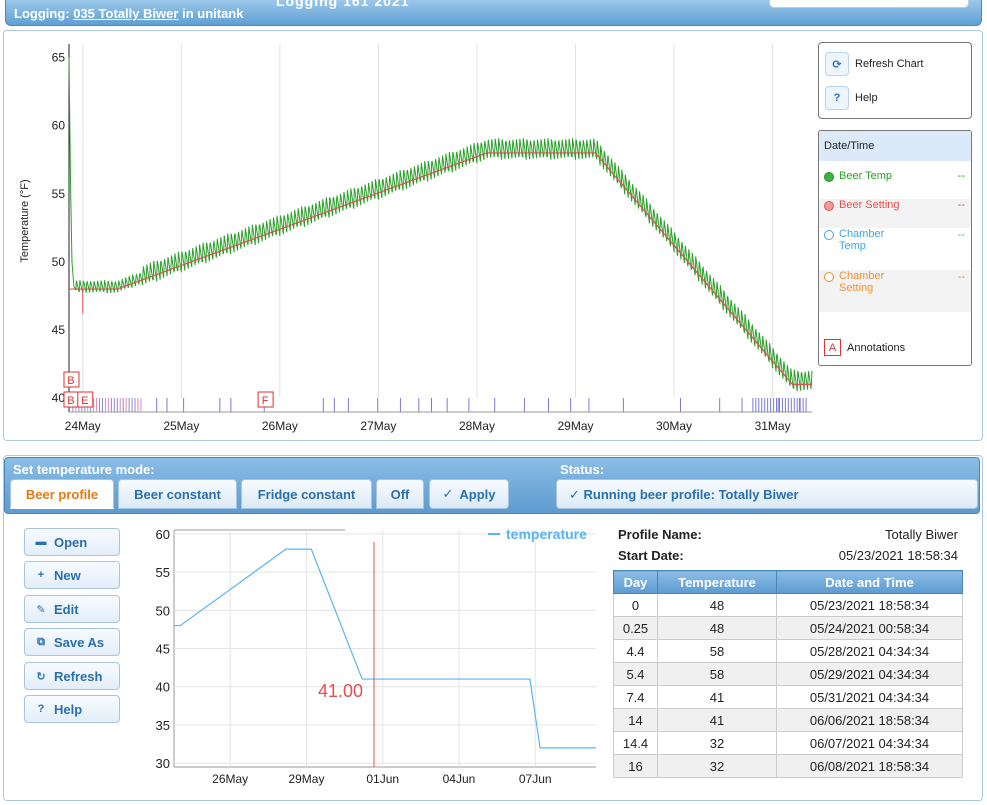 Image resolution: width=987 pixels, height=805 pixels. I want to click on chamber-temp-dot-icon, so click(829, 235).